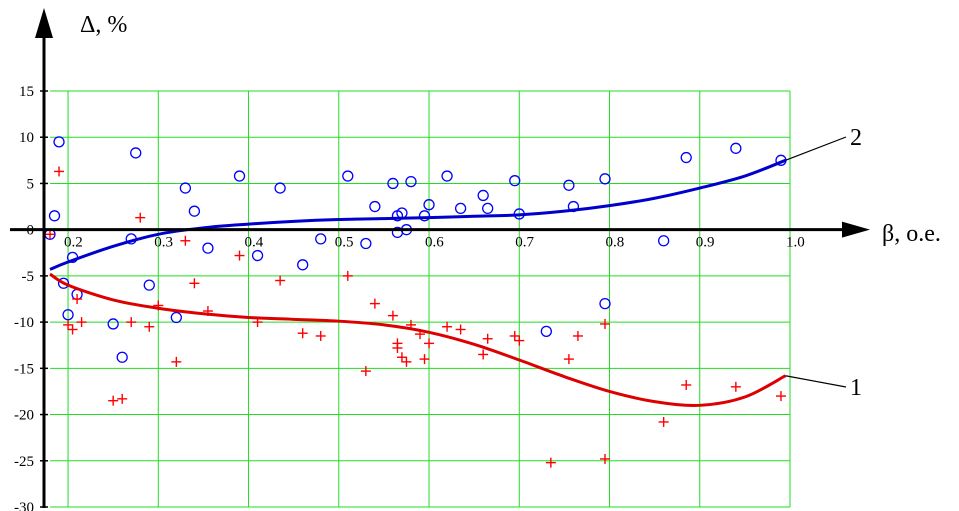 This screenshot has height=511, width=959. What do you see at coordinates (24, 369) in the screenshot?
I see `y-tick-label: -15` at bounding box center [24, 369].